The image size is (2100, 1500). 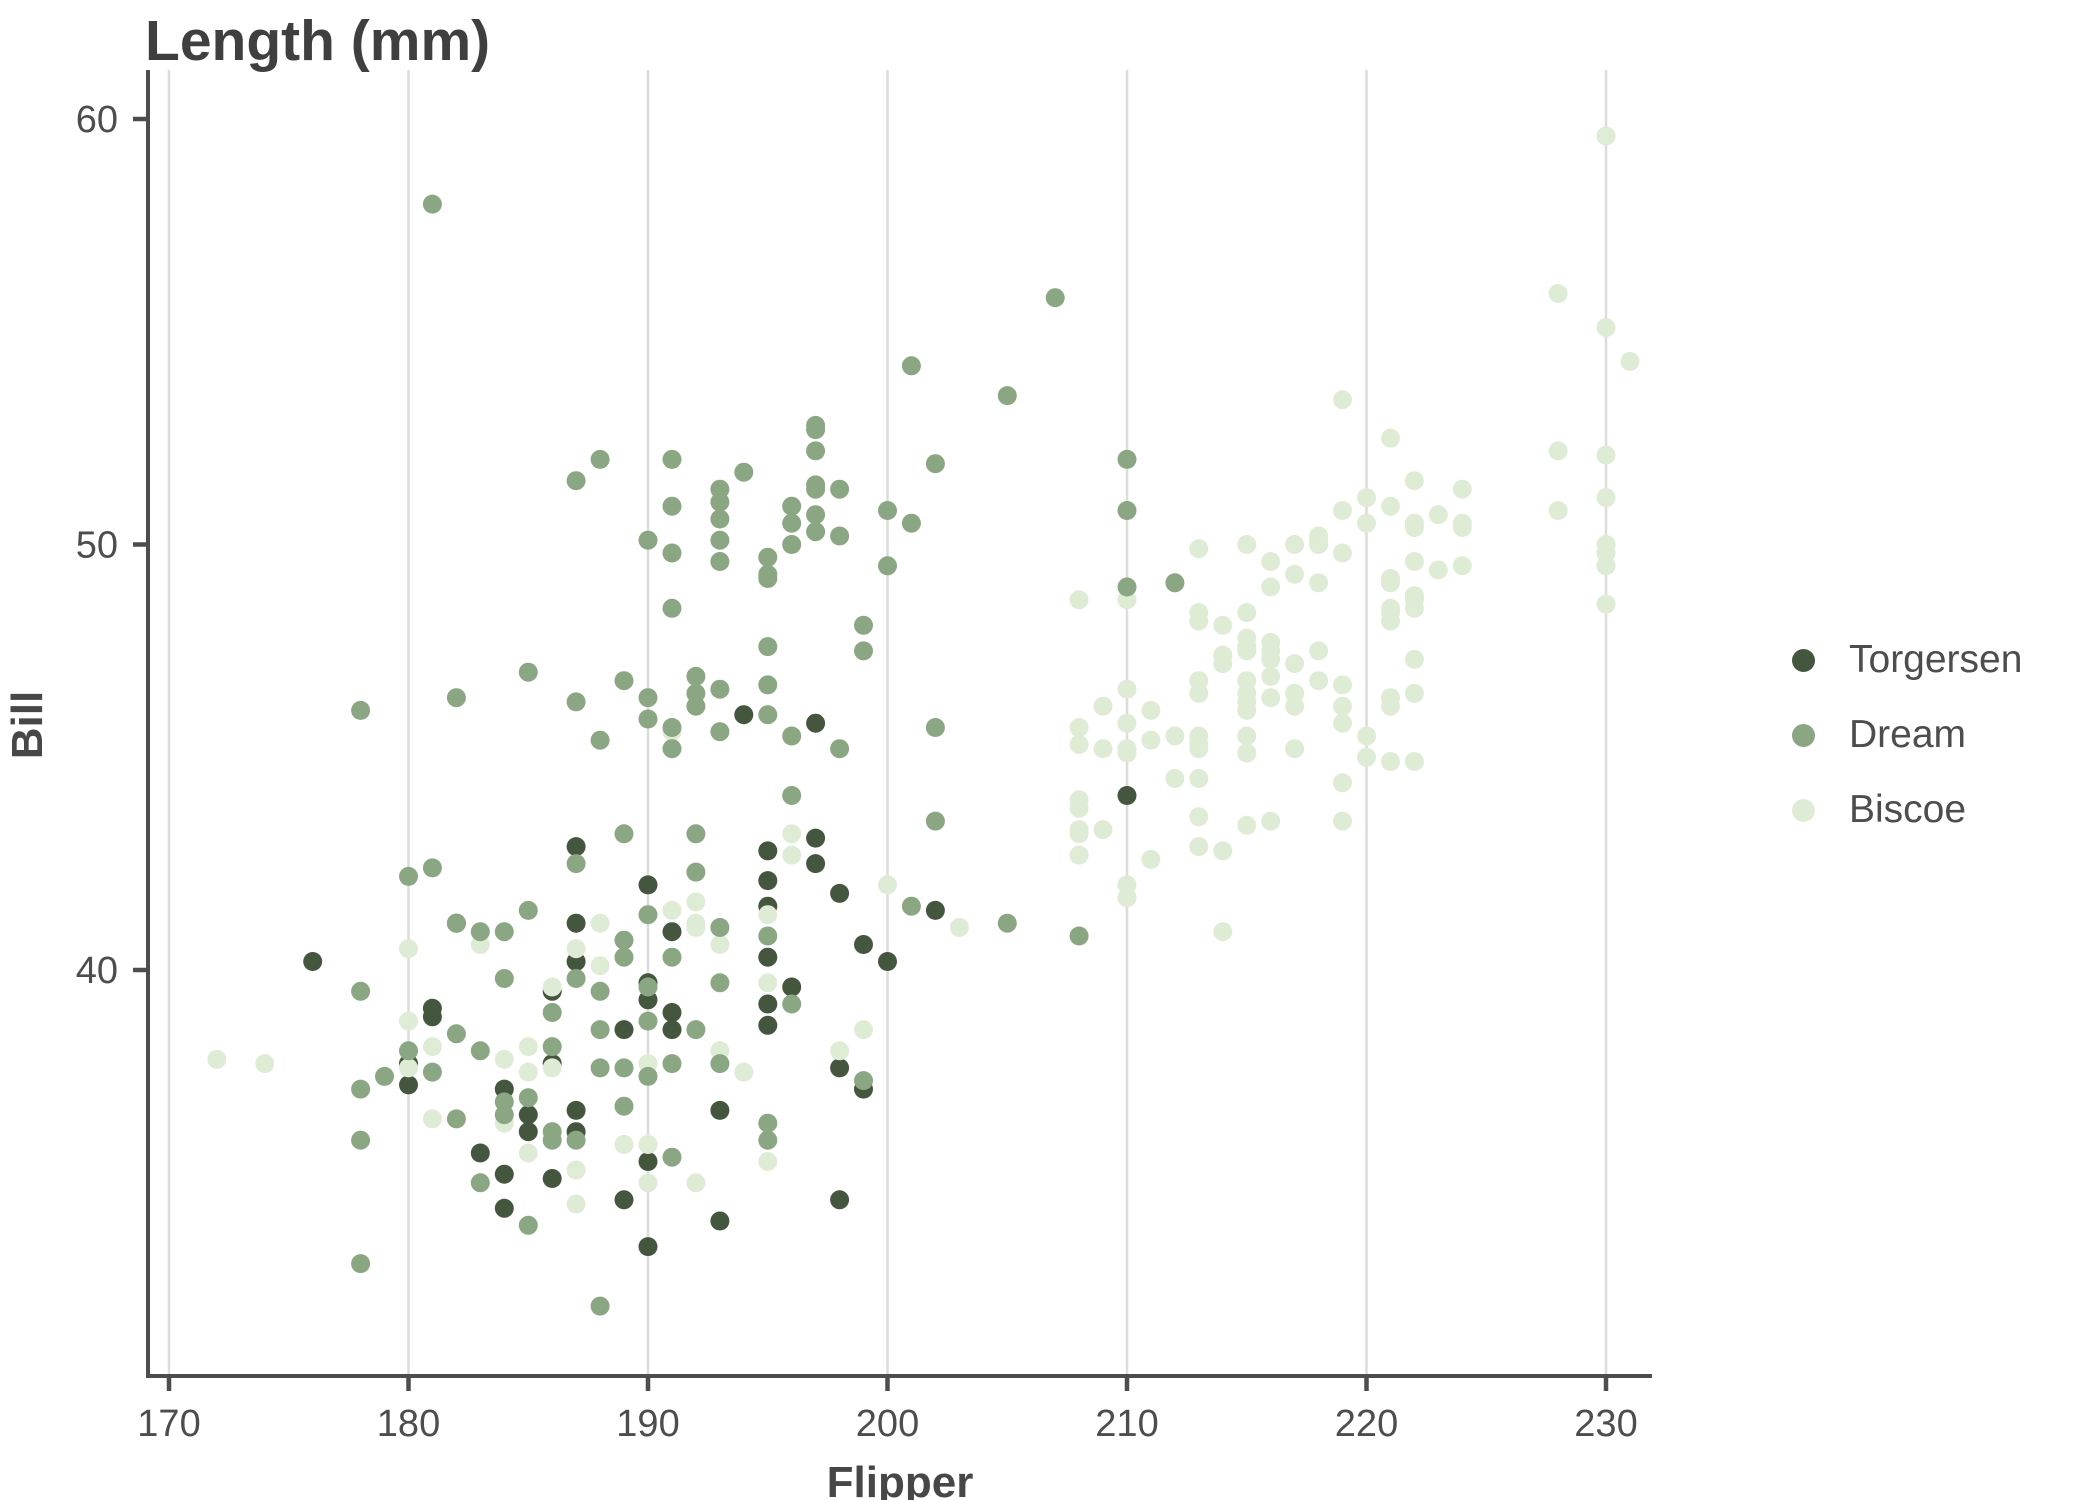 What do you see at coordinates (1803, 810) in the screenshot?
I see `legend-swatch-icon` at bounding box center [1803, 810].